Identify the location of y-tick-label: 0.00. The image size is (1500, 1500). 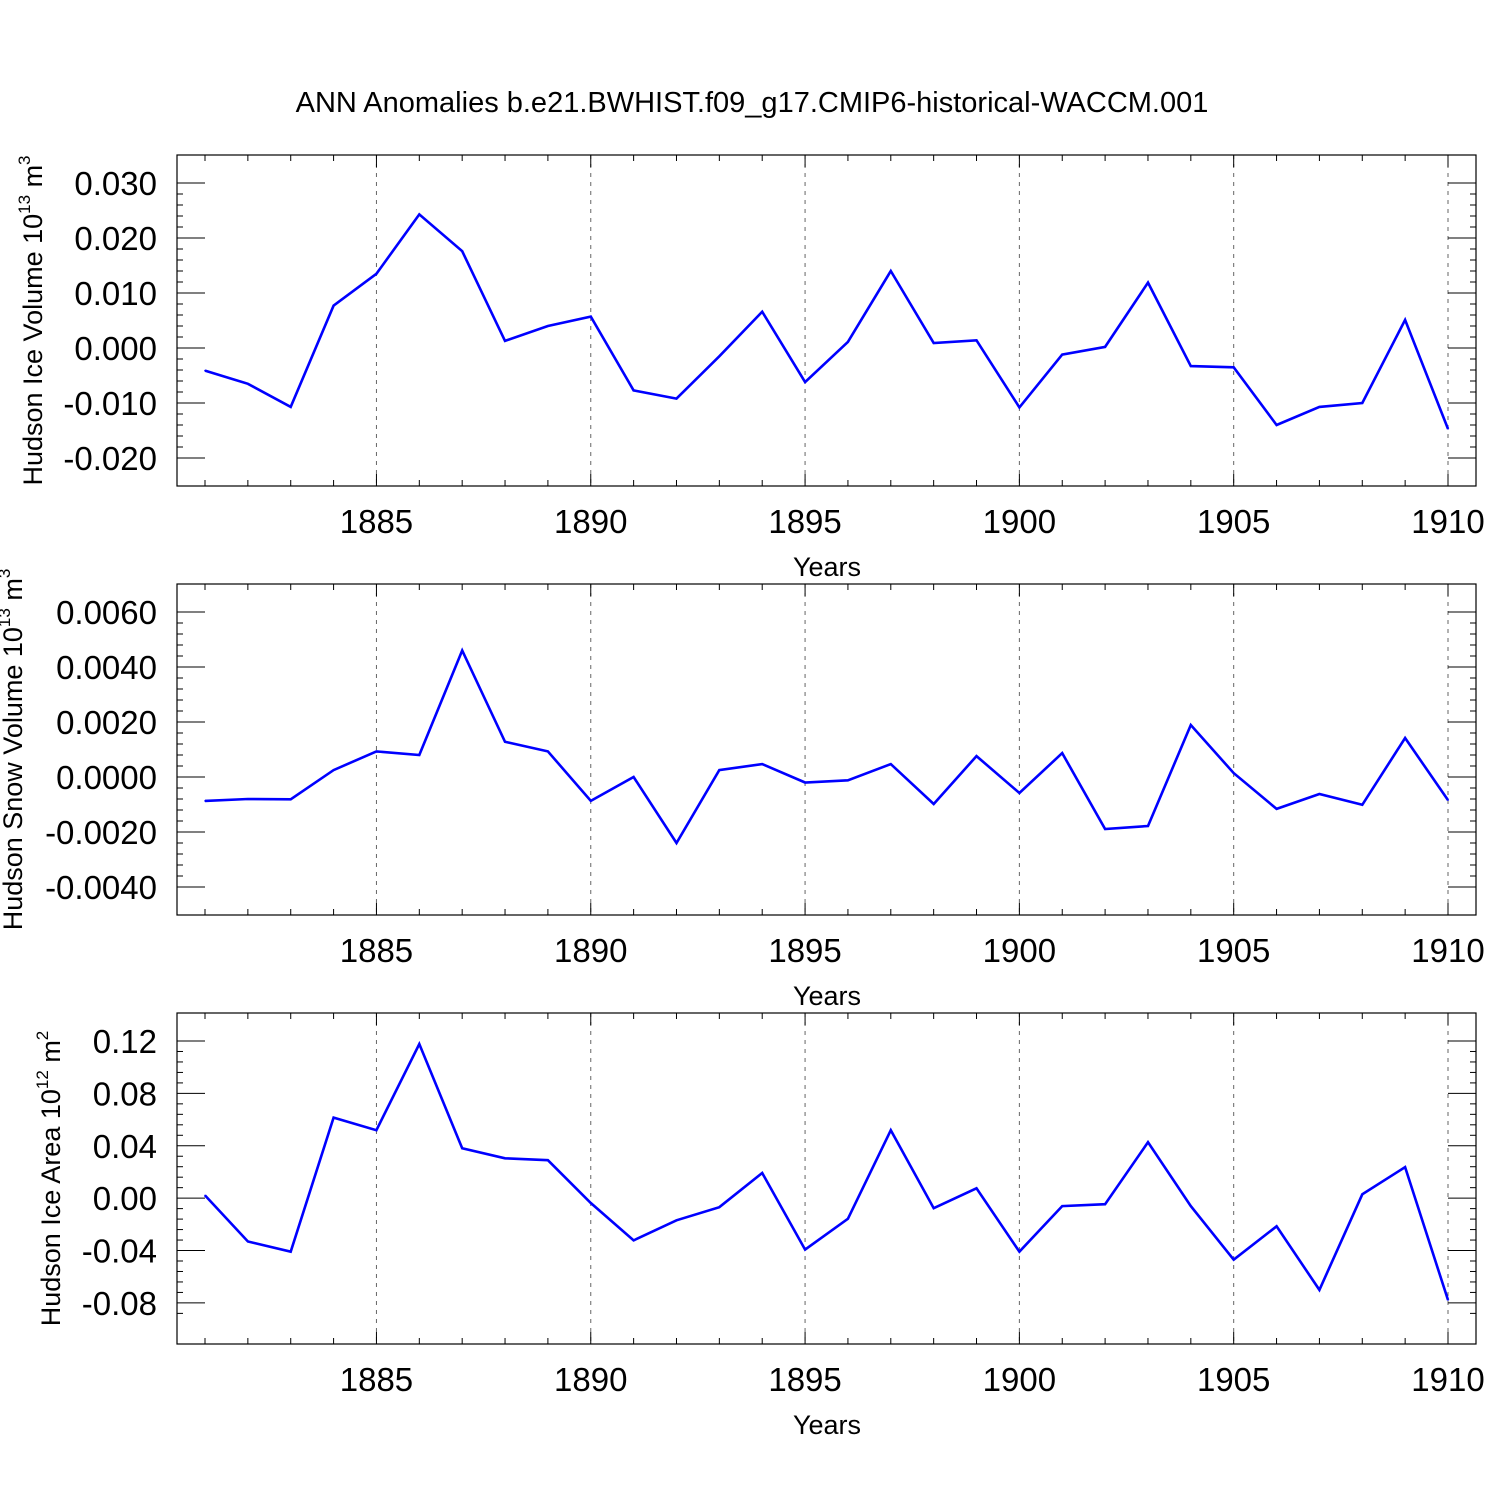
(125, 1198).